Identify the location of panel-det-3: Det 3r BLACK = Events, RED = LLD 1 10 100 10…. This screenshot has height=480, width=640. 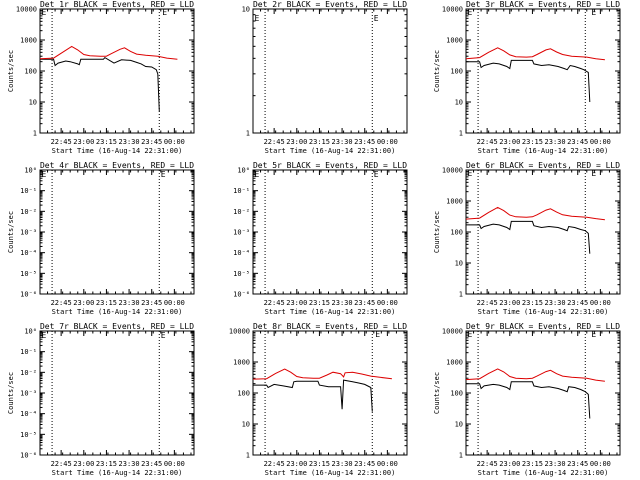
(527, 77).